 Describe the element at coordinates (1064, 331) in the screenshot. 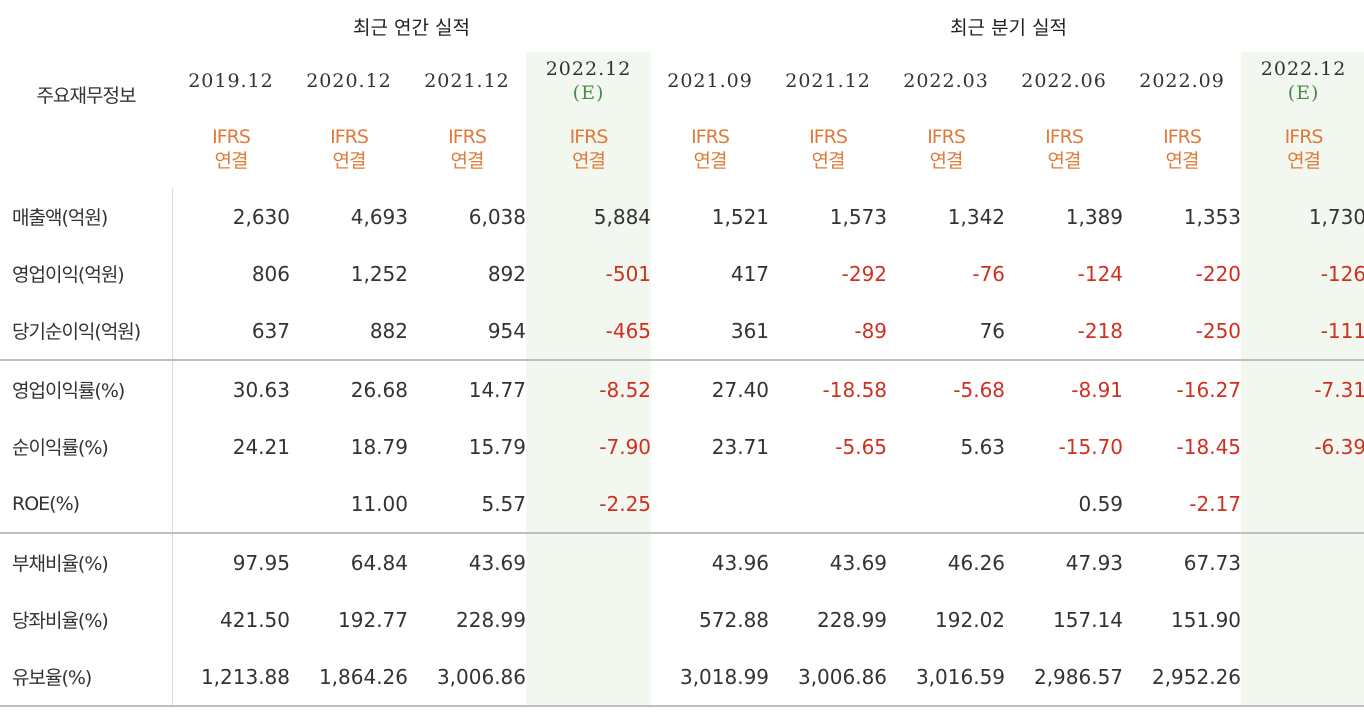

I see `value-cell: -218` at that location.